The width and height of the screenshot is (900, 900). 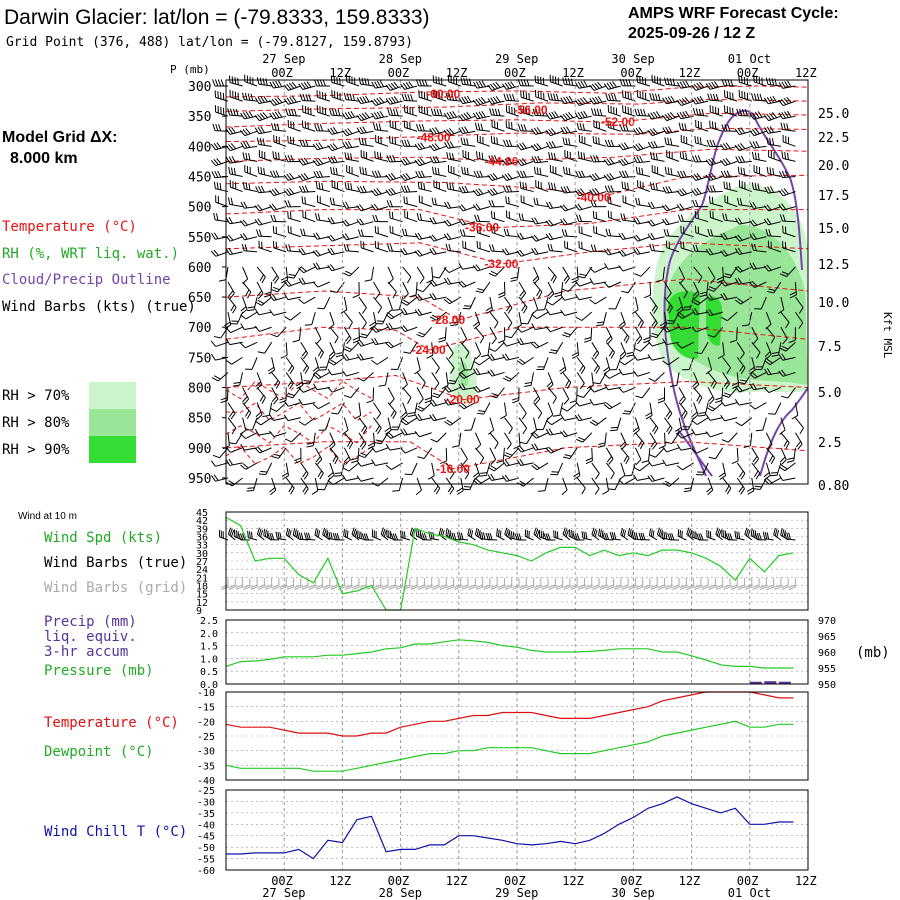 What do you see at coordinates (457, 73) in the screenshot?
I see `top-time-tick: 12Z` at bounding box center [457, 73].